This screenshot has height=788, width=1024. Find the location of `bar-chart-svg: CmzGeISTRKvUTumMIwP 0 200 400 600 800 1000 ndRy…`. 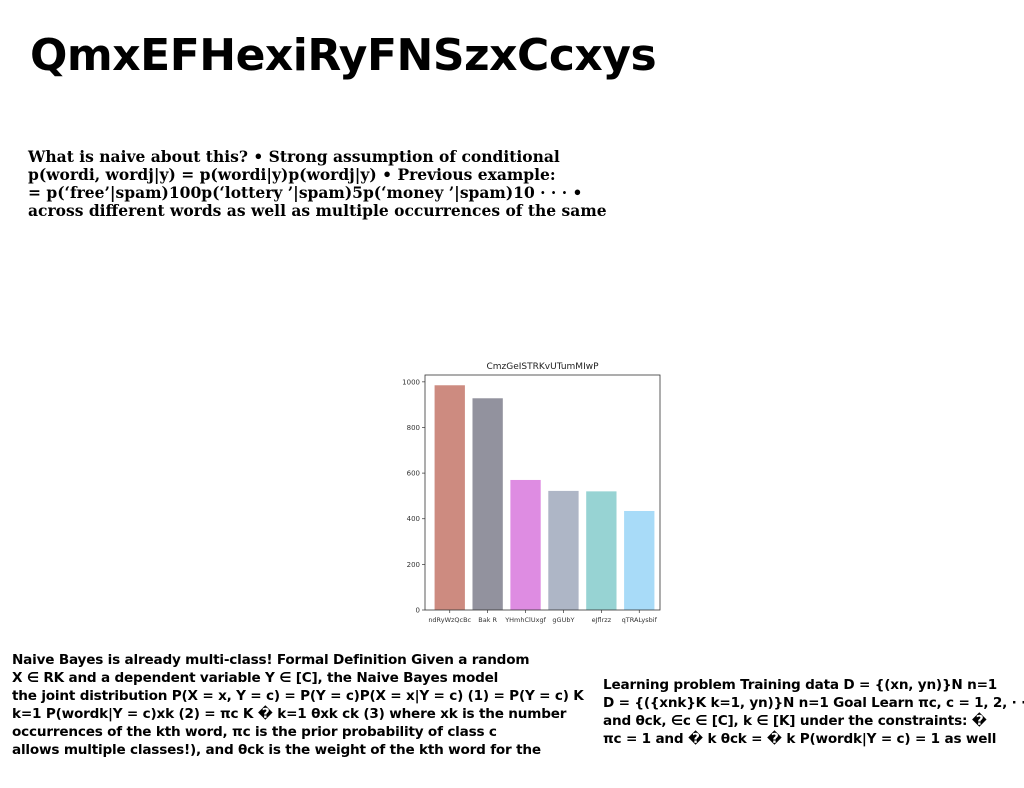

bar-chart-svg: CmzGeISTRKvUTumMIwP 0 200 400 600 800 1000 ndRy… is located at coordinates (531, 493).